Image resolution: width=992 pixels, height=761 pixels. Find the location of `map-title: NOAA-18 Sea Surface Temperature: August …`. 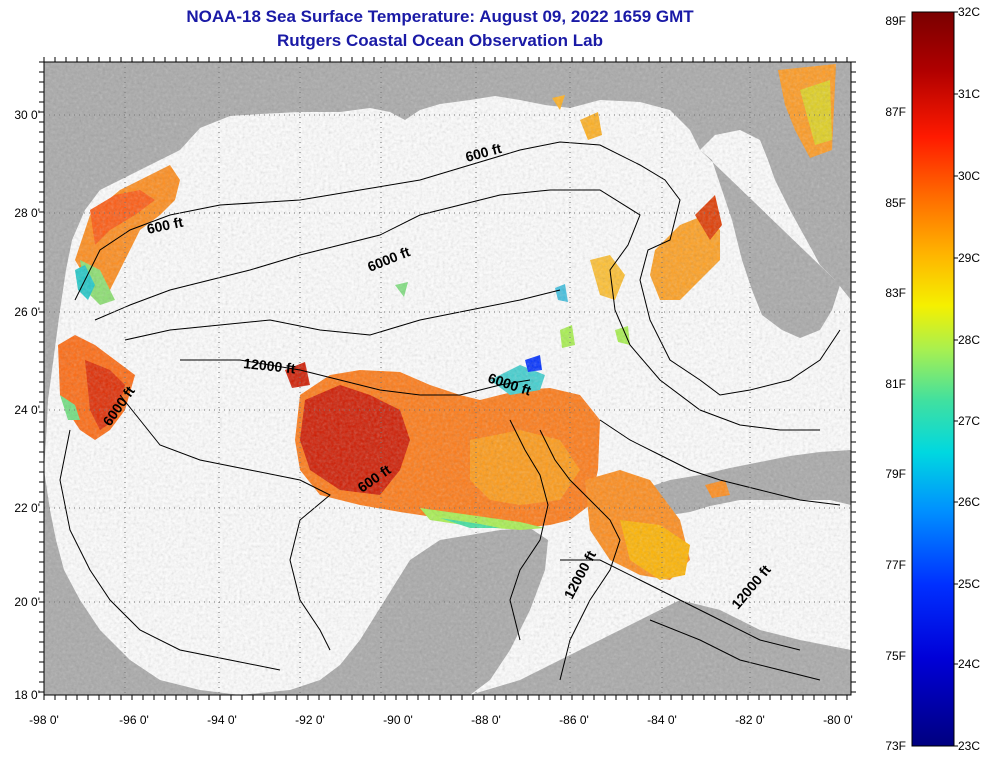

map-title: NOAA-18 Sea Surface Temperature: August … is located at coordinates (440, 16).